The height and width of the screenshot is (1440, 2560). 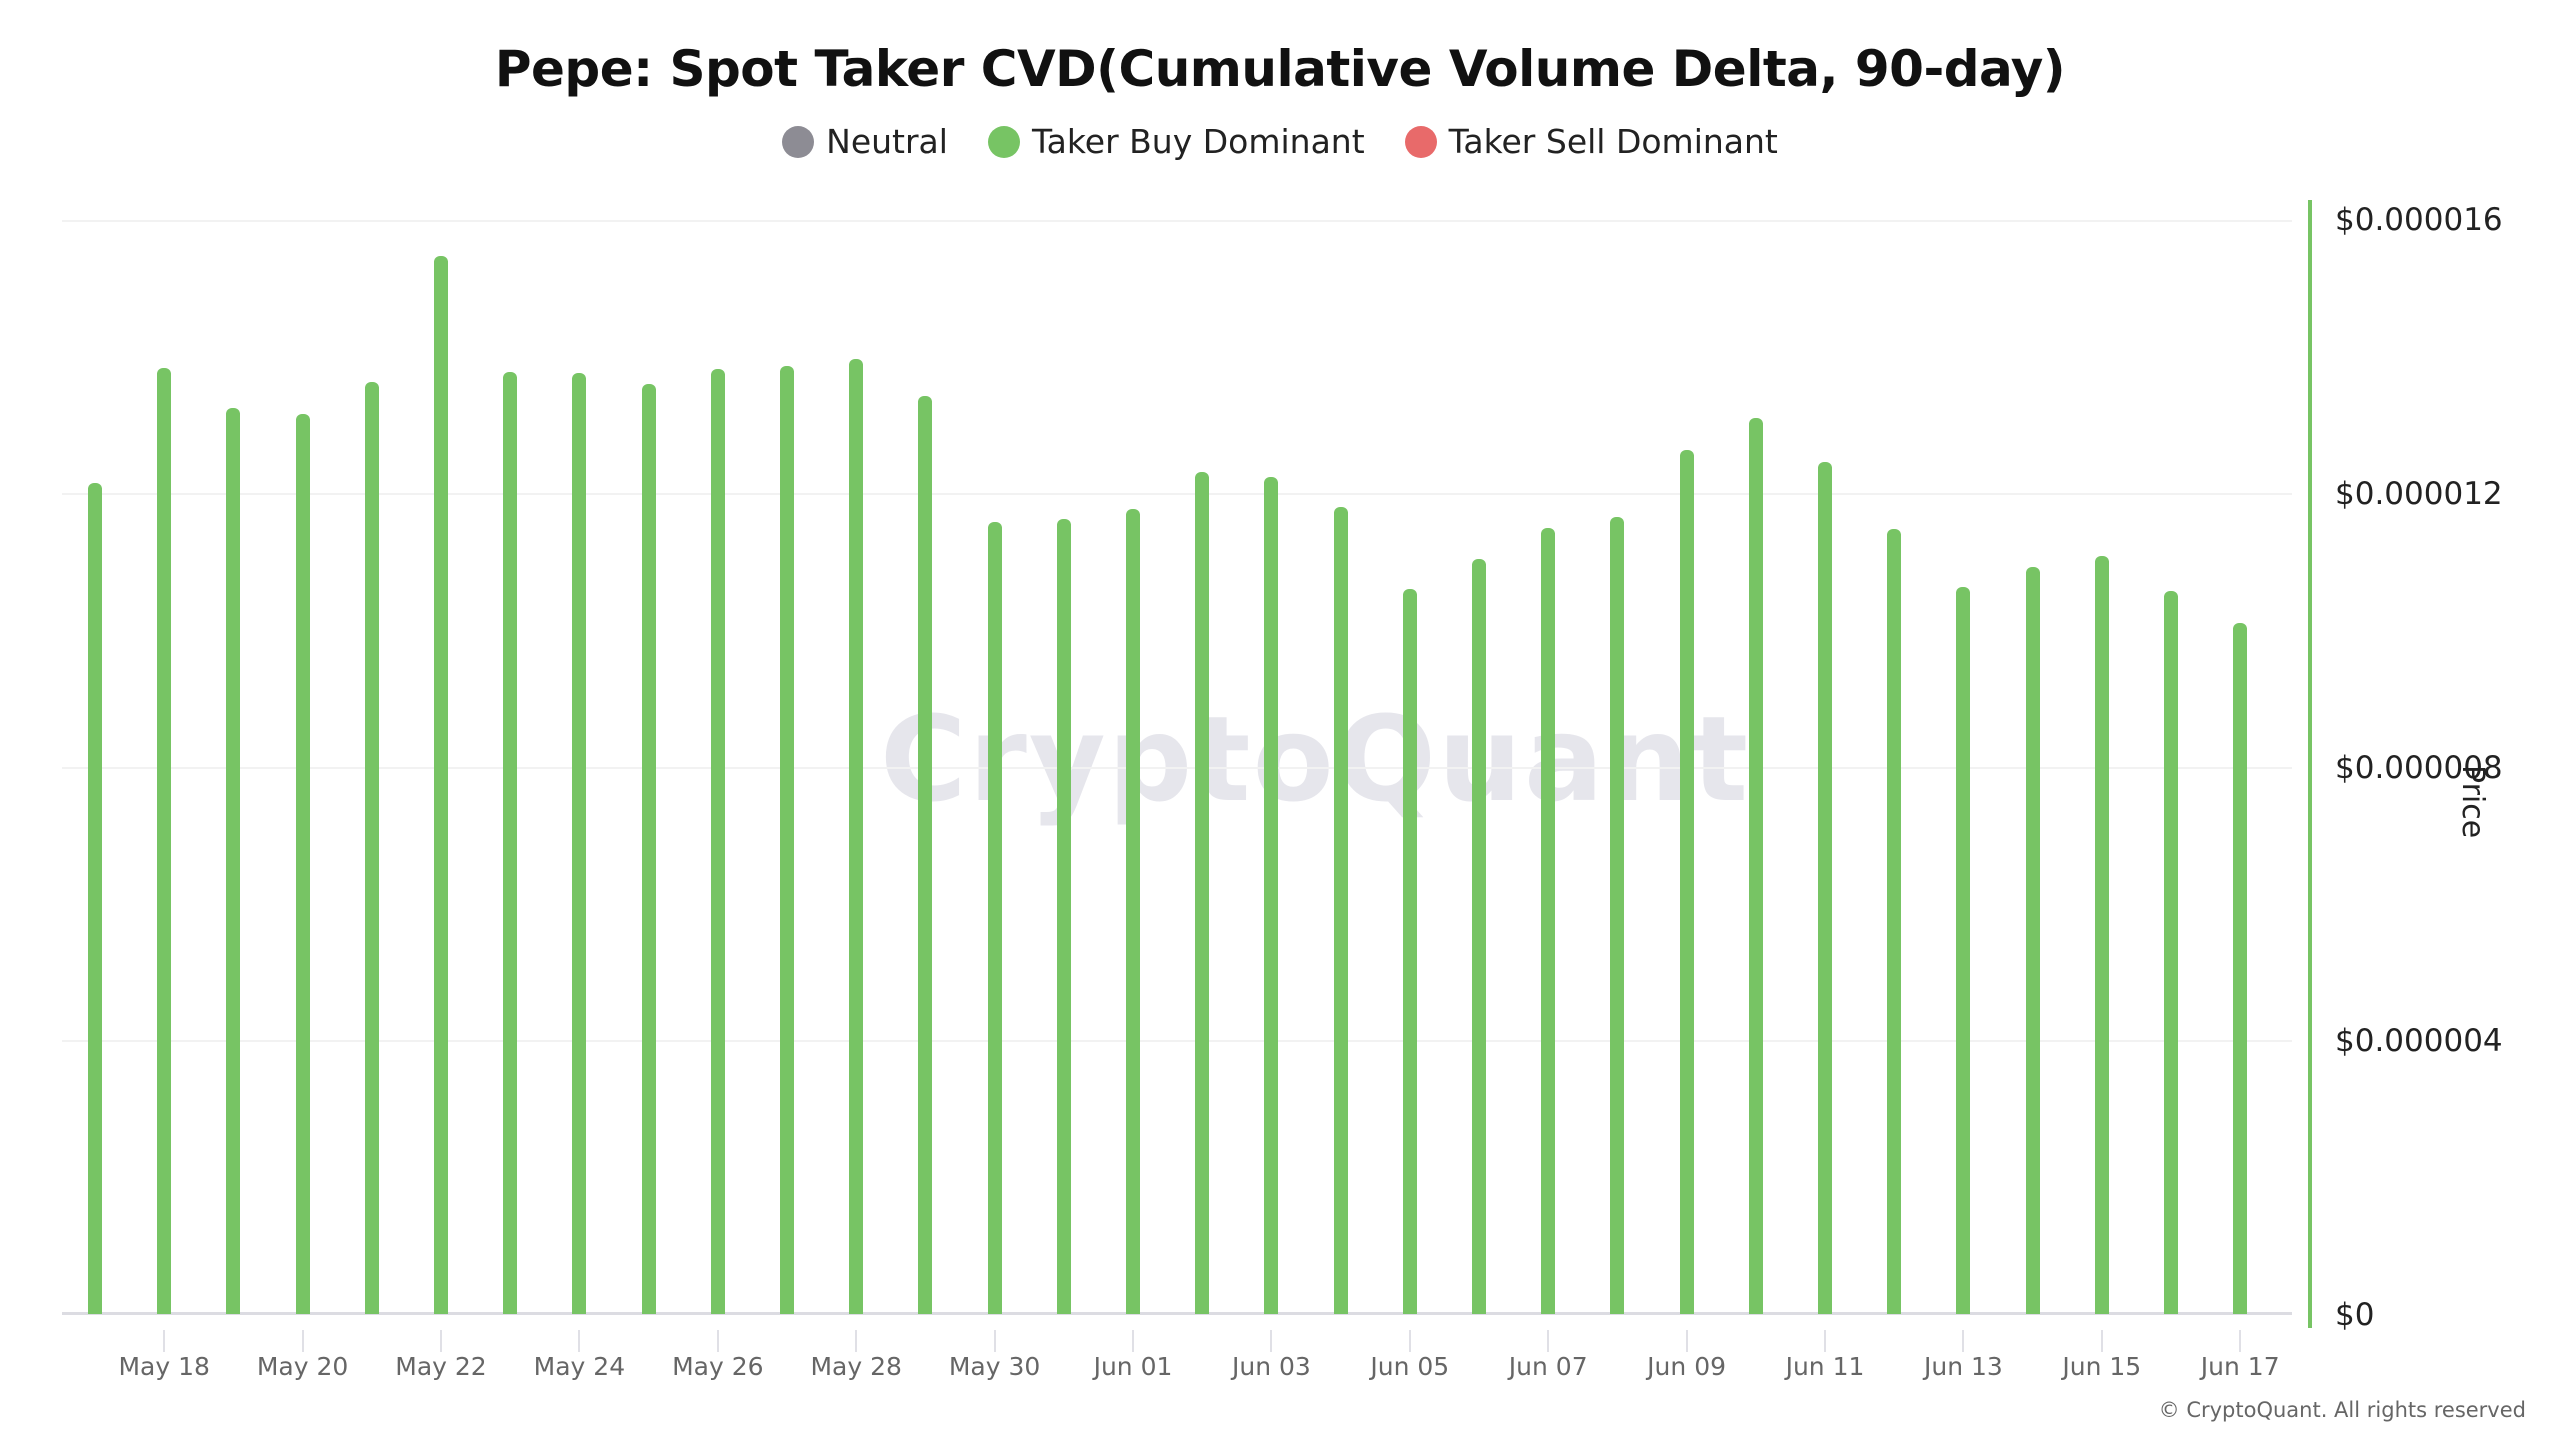 I want to click on x-tick-label: May 18, so click(x=164, y=1366).